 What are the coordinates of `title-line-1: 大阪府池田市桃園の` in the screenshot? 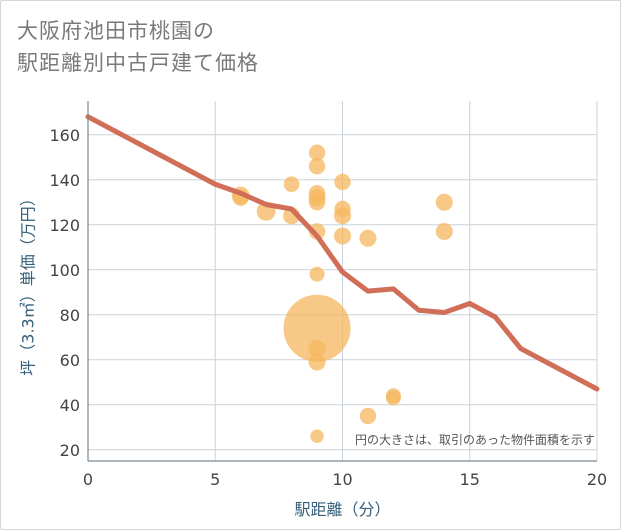 It's located at (116, 31).